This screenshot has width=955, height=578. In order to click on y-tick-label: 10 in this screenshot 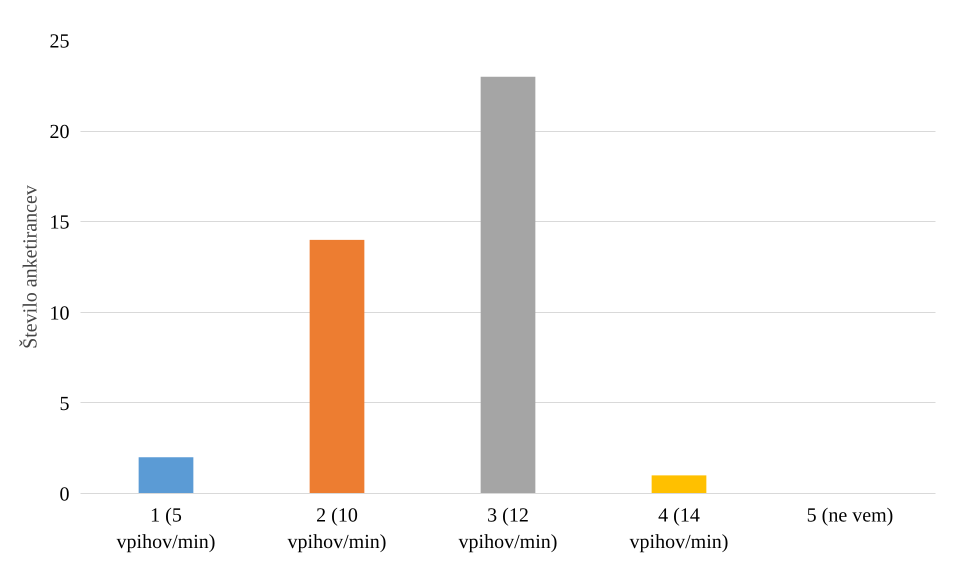, I will do `click(60, 313)`.